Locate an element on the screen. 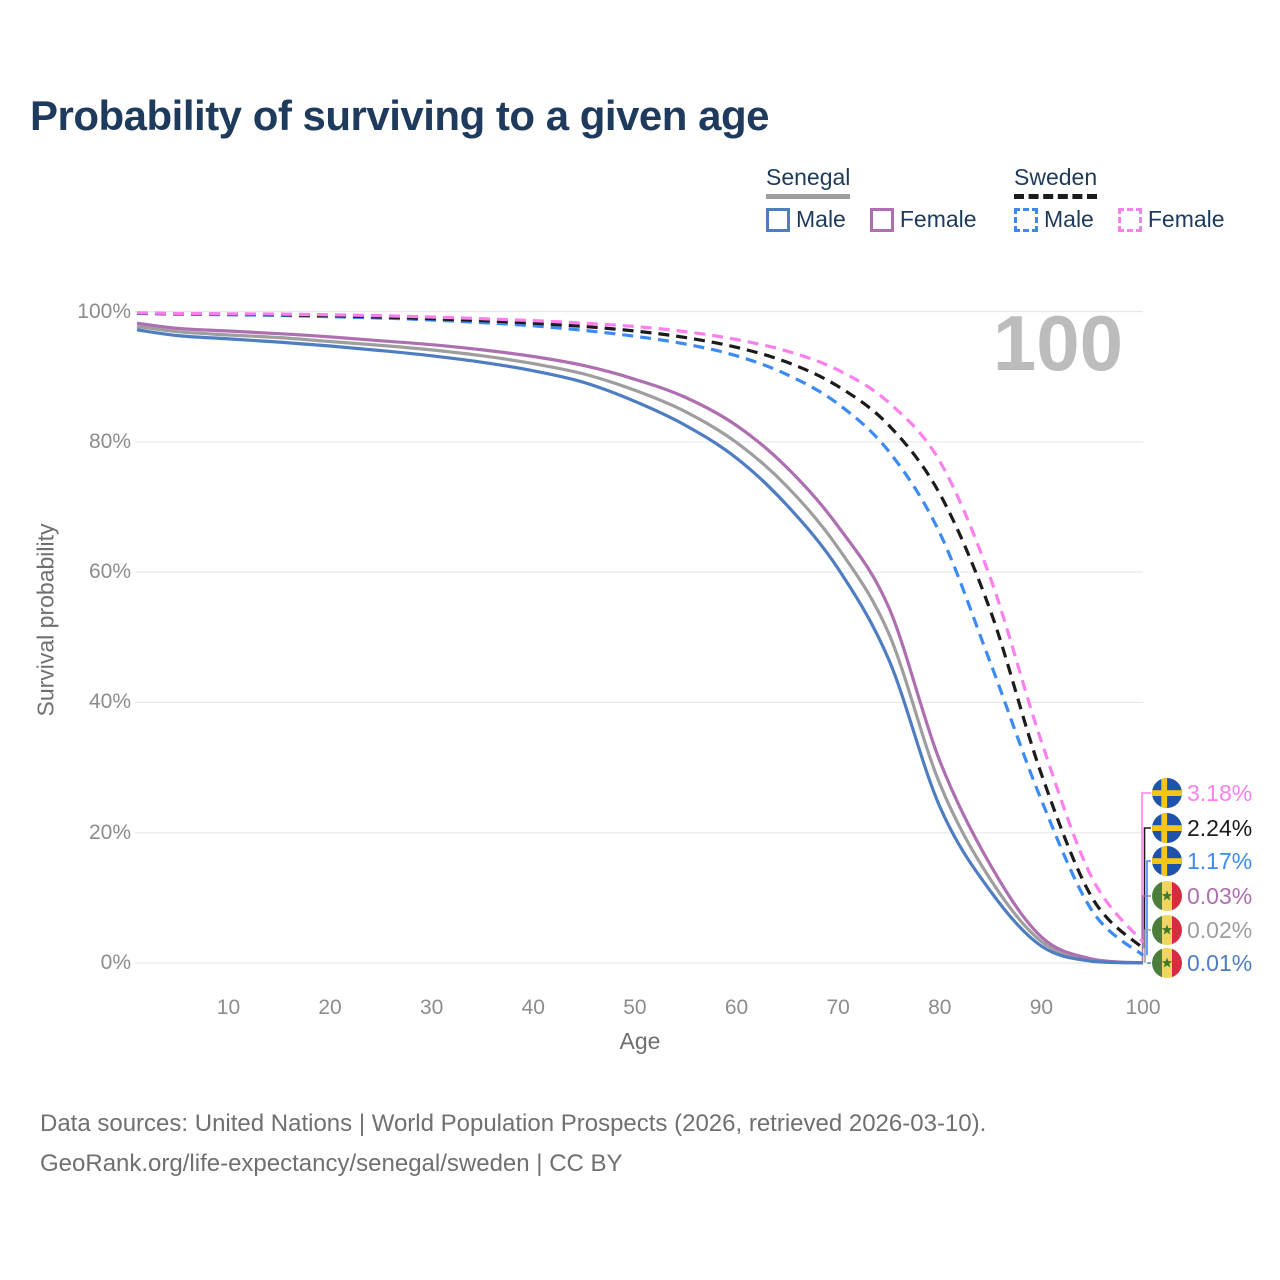 This screenshot has height=1280, width=1280. legend-country-senegal-label: Senegal is located at coordinates (808, 177).